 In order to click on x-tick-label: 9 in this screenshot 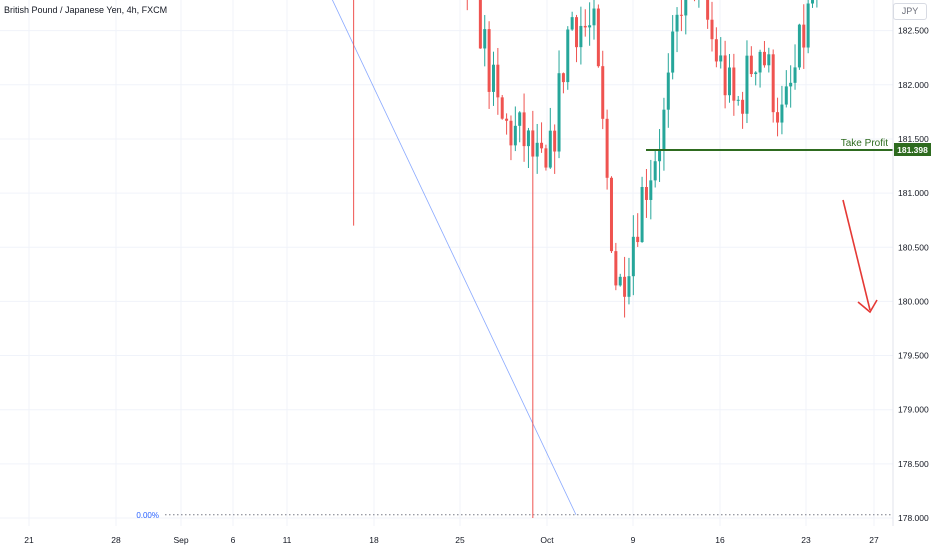, I will do `click(633, 540)`.